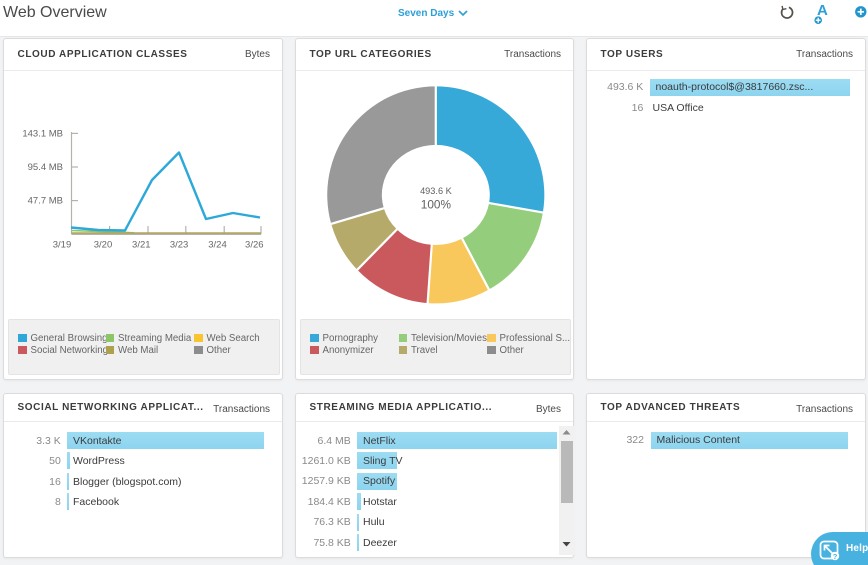 The height and width of the screenshot is (565, 868). I want to click on svg-text: 100%, so click(436, 204).